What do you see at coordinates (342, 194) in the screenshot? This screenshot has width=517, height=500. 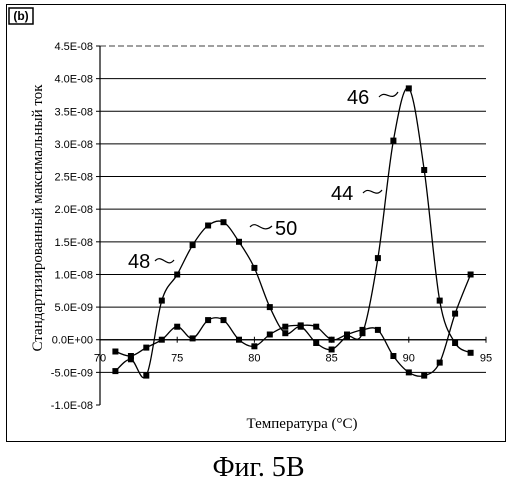 I see `label-44: 44` at bounding box center [342, 194].